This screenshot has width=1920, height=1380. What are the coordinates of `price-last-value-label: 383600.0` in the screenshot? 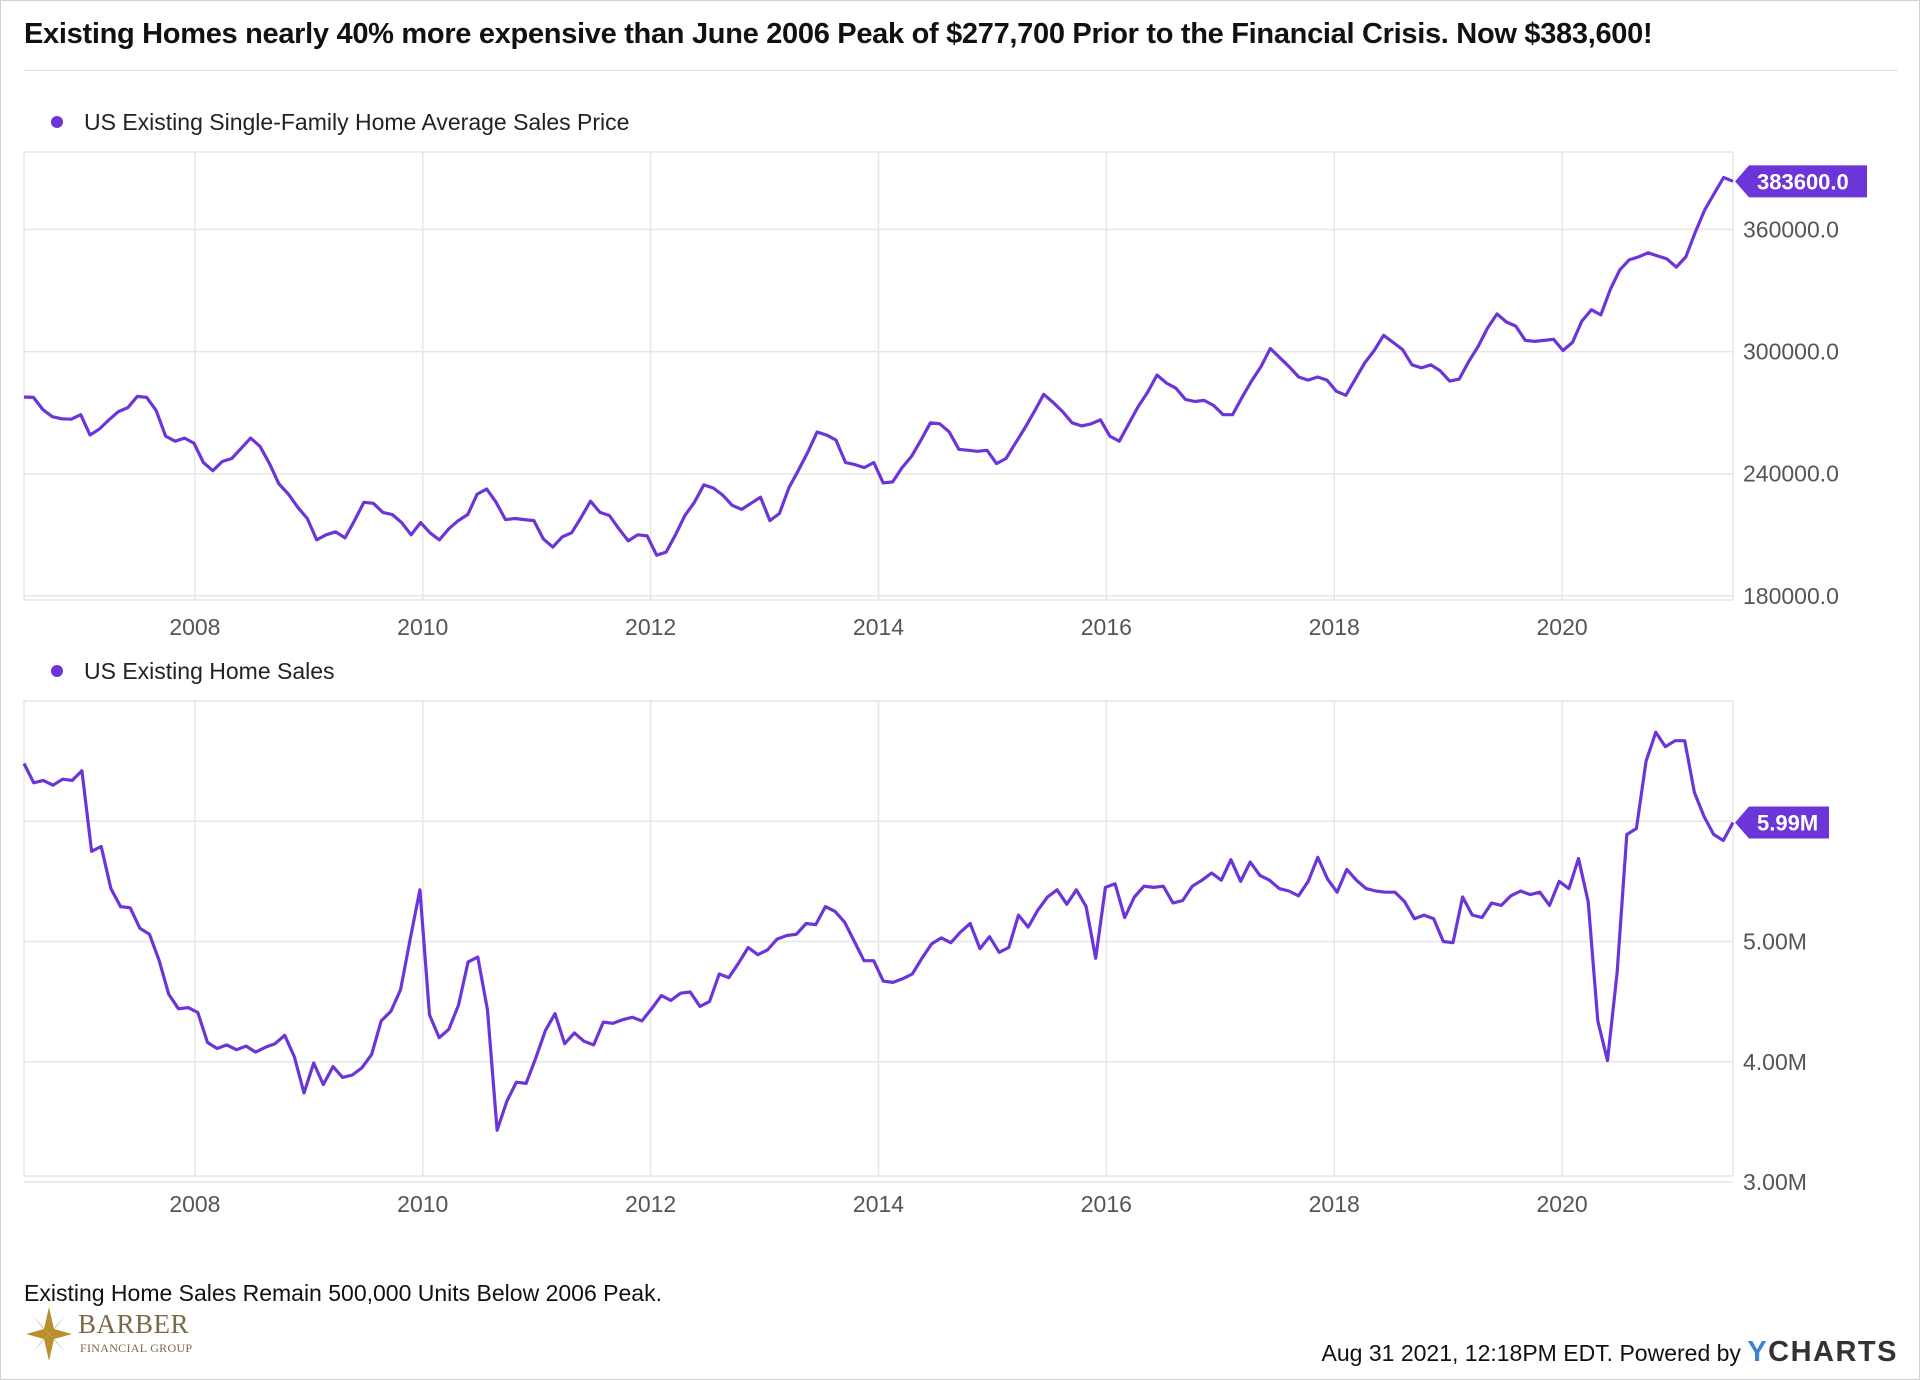 It's located at (1803, 181).